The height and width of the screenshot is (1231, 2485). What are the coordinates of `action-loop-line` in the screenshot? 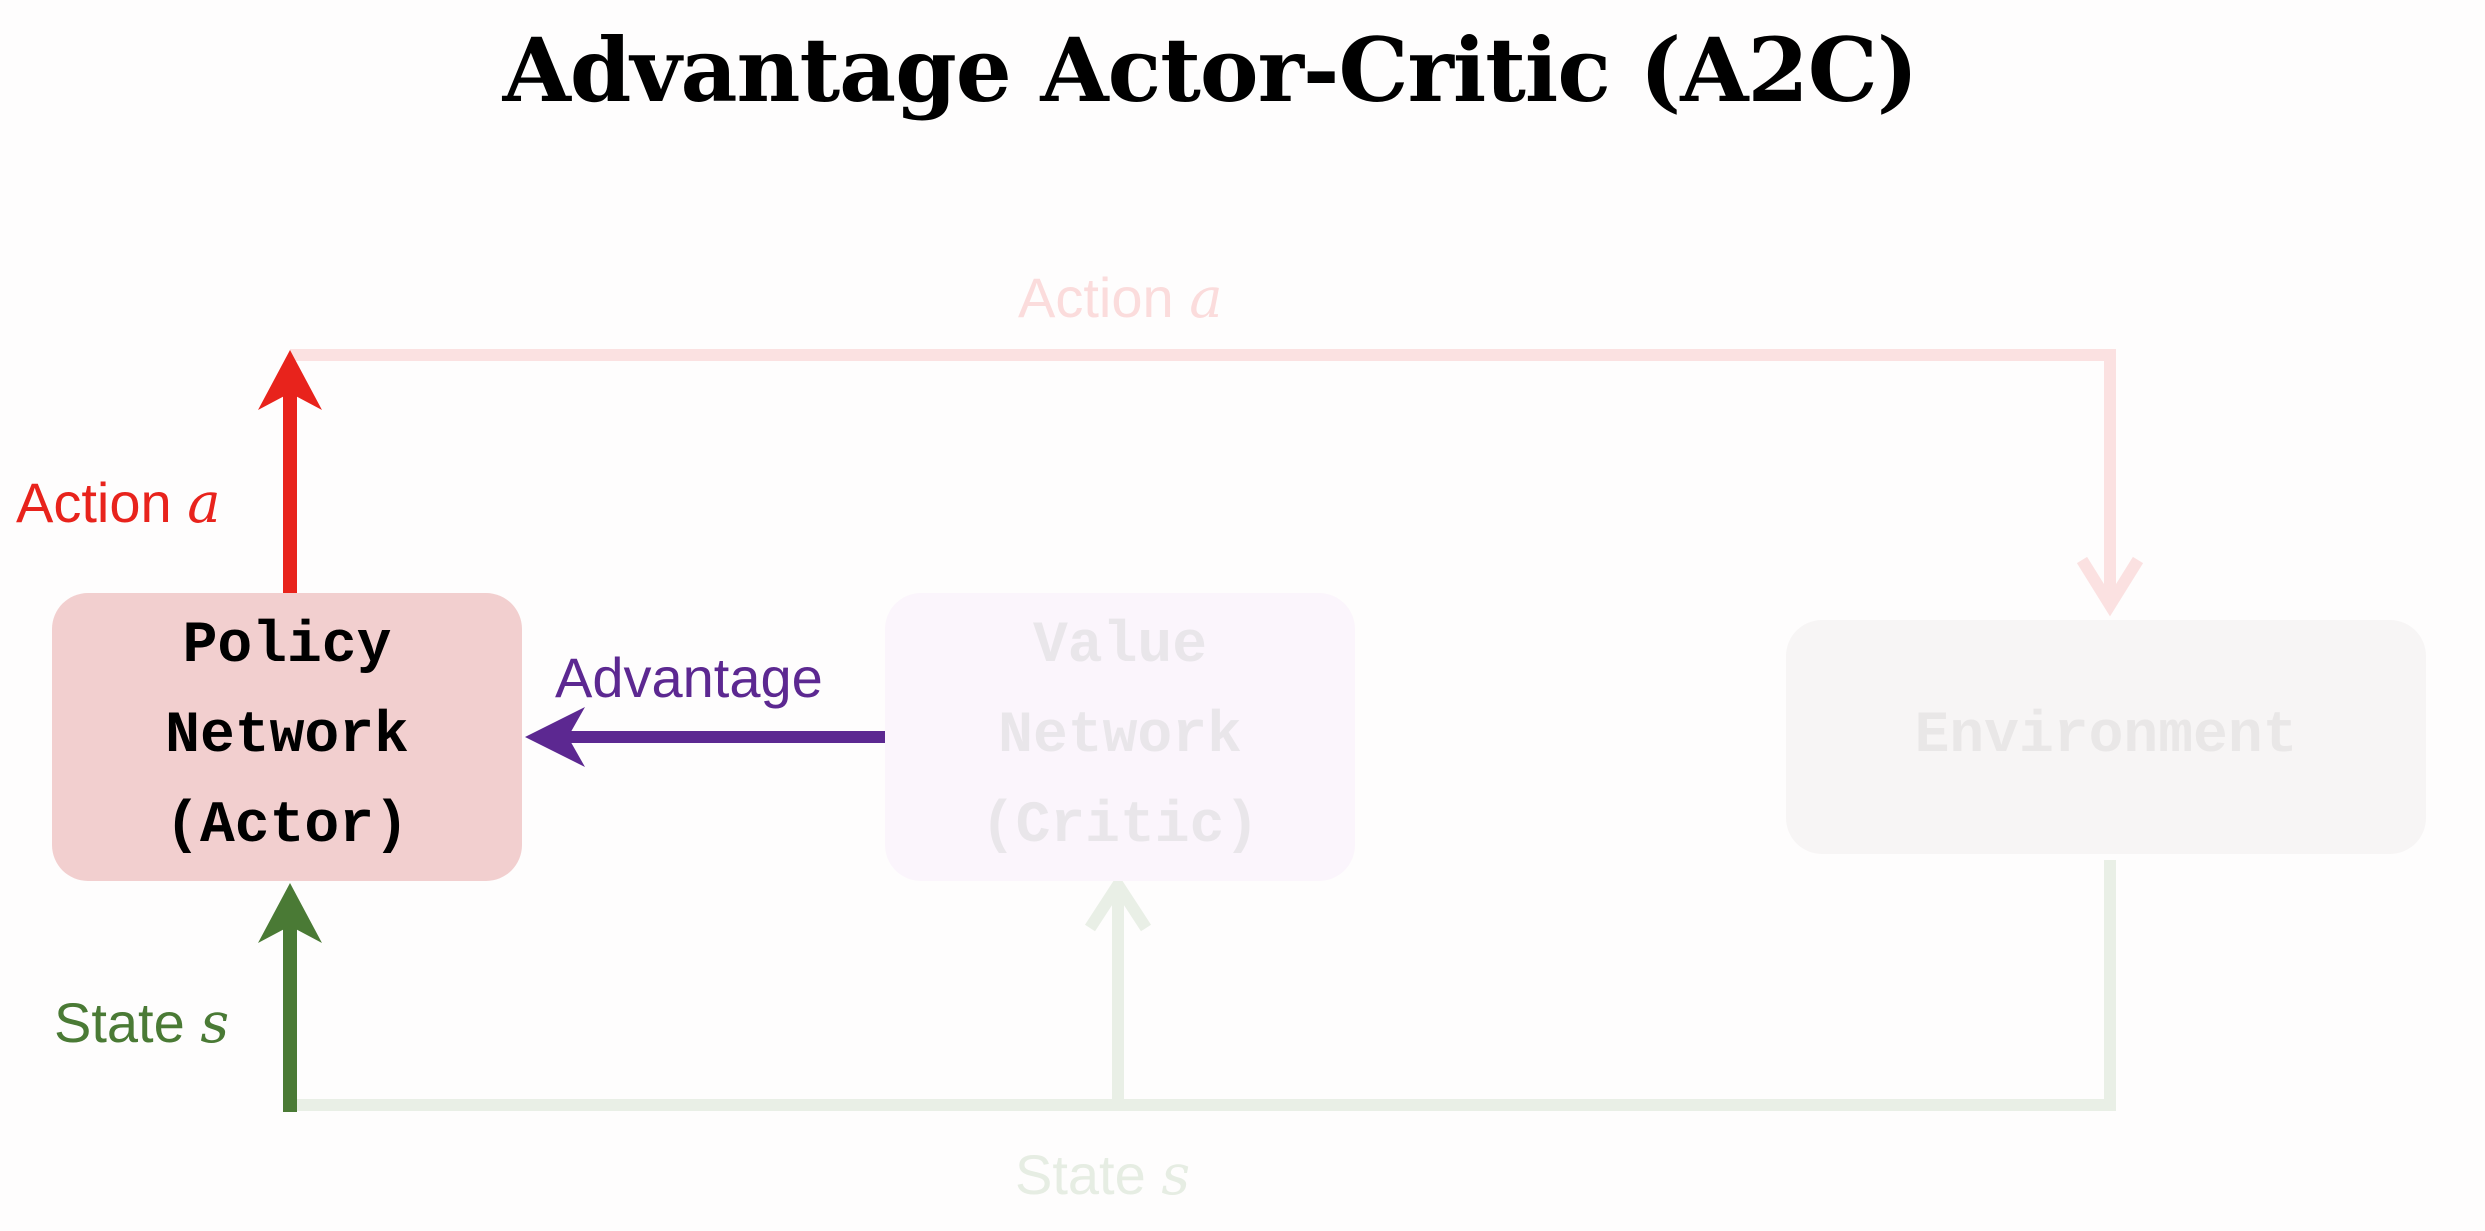 It's located at (1203, 474).